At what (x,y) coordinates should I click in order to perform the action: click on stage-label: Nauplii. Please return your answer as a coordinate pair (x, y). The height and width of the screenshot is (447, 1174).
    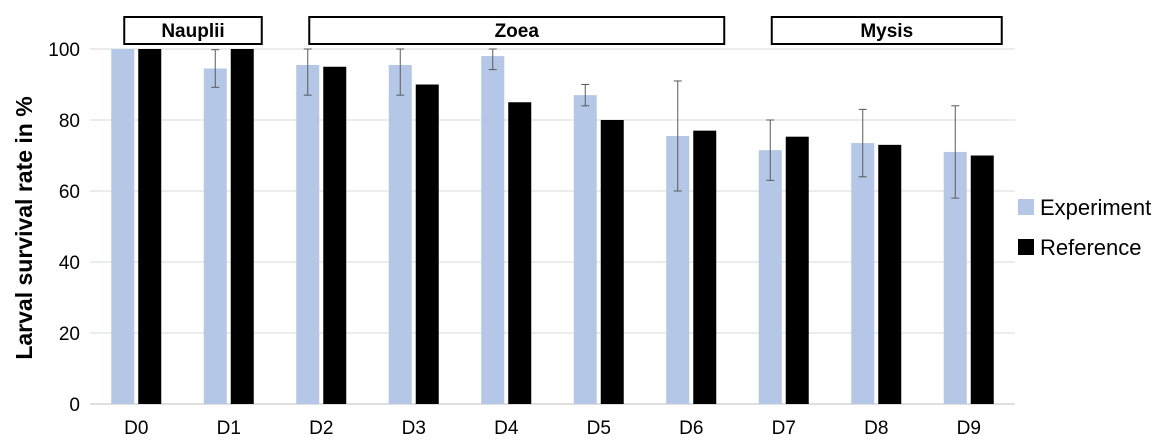
    Looking at the image, I should click on (192, 31).